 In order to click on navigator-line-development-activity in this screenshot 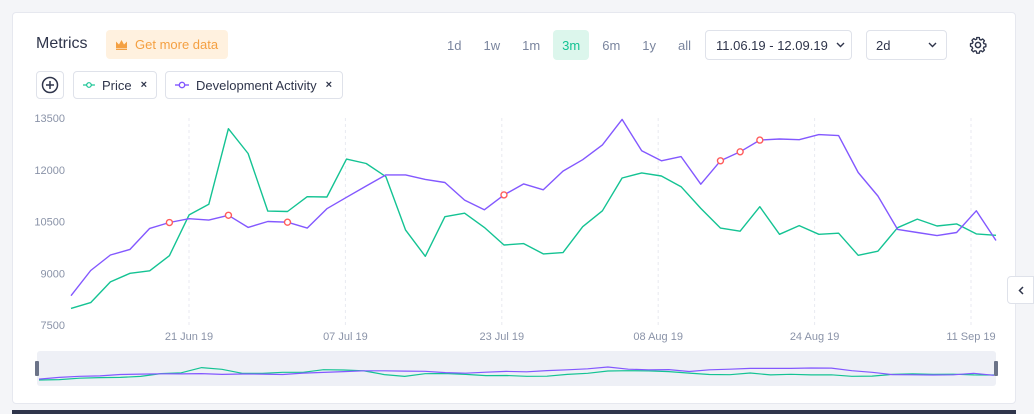, I will do `click(516, 373)`.